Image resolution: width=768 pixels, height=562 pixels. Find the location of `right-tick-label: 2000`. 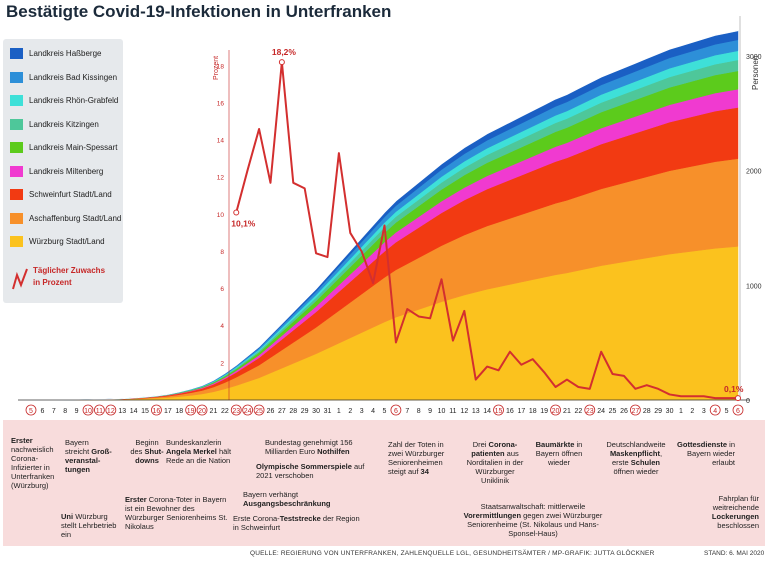

right-tick-label: 2000 is located at coordinates (754, 172).